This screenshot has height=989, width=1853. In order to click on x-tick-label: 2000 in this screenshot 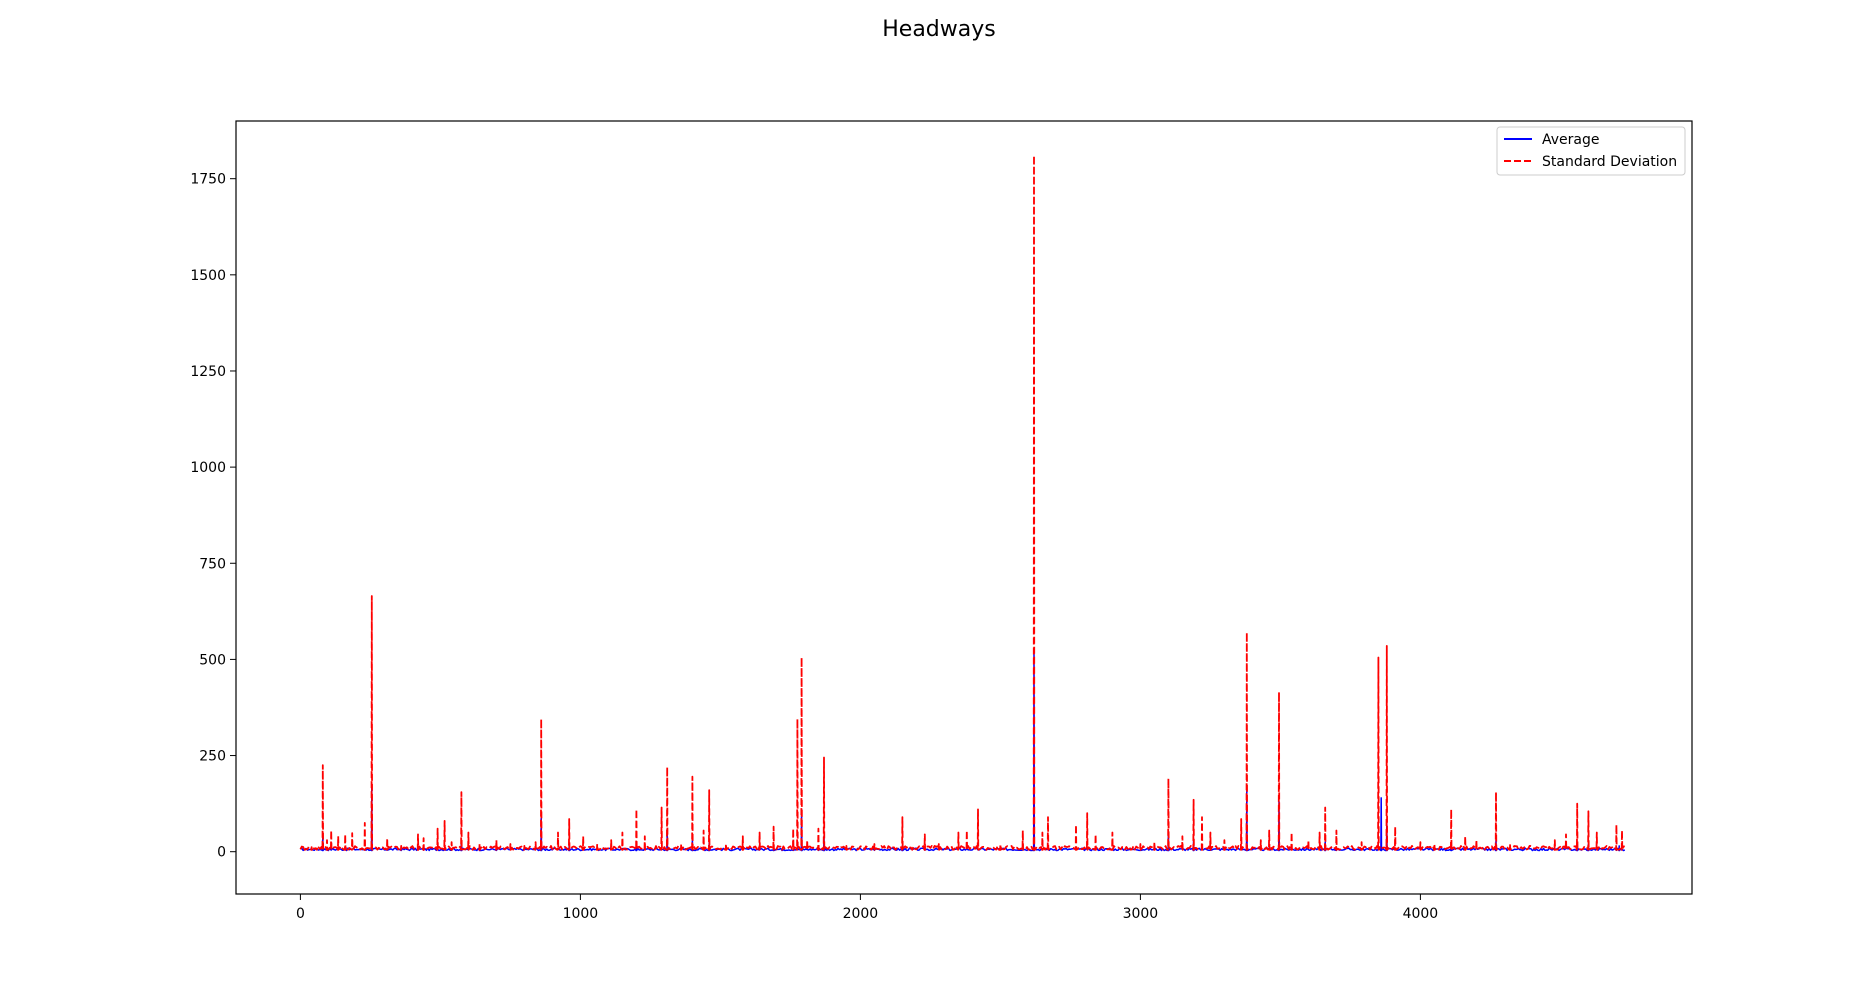, I will do `click(861, 914)`.